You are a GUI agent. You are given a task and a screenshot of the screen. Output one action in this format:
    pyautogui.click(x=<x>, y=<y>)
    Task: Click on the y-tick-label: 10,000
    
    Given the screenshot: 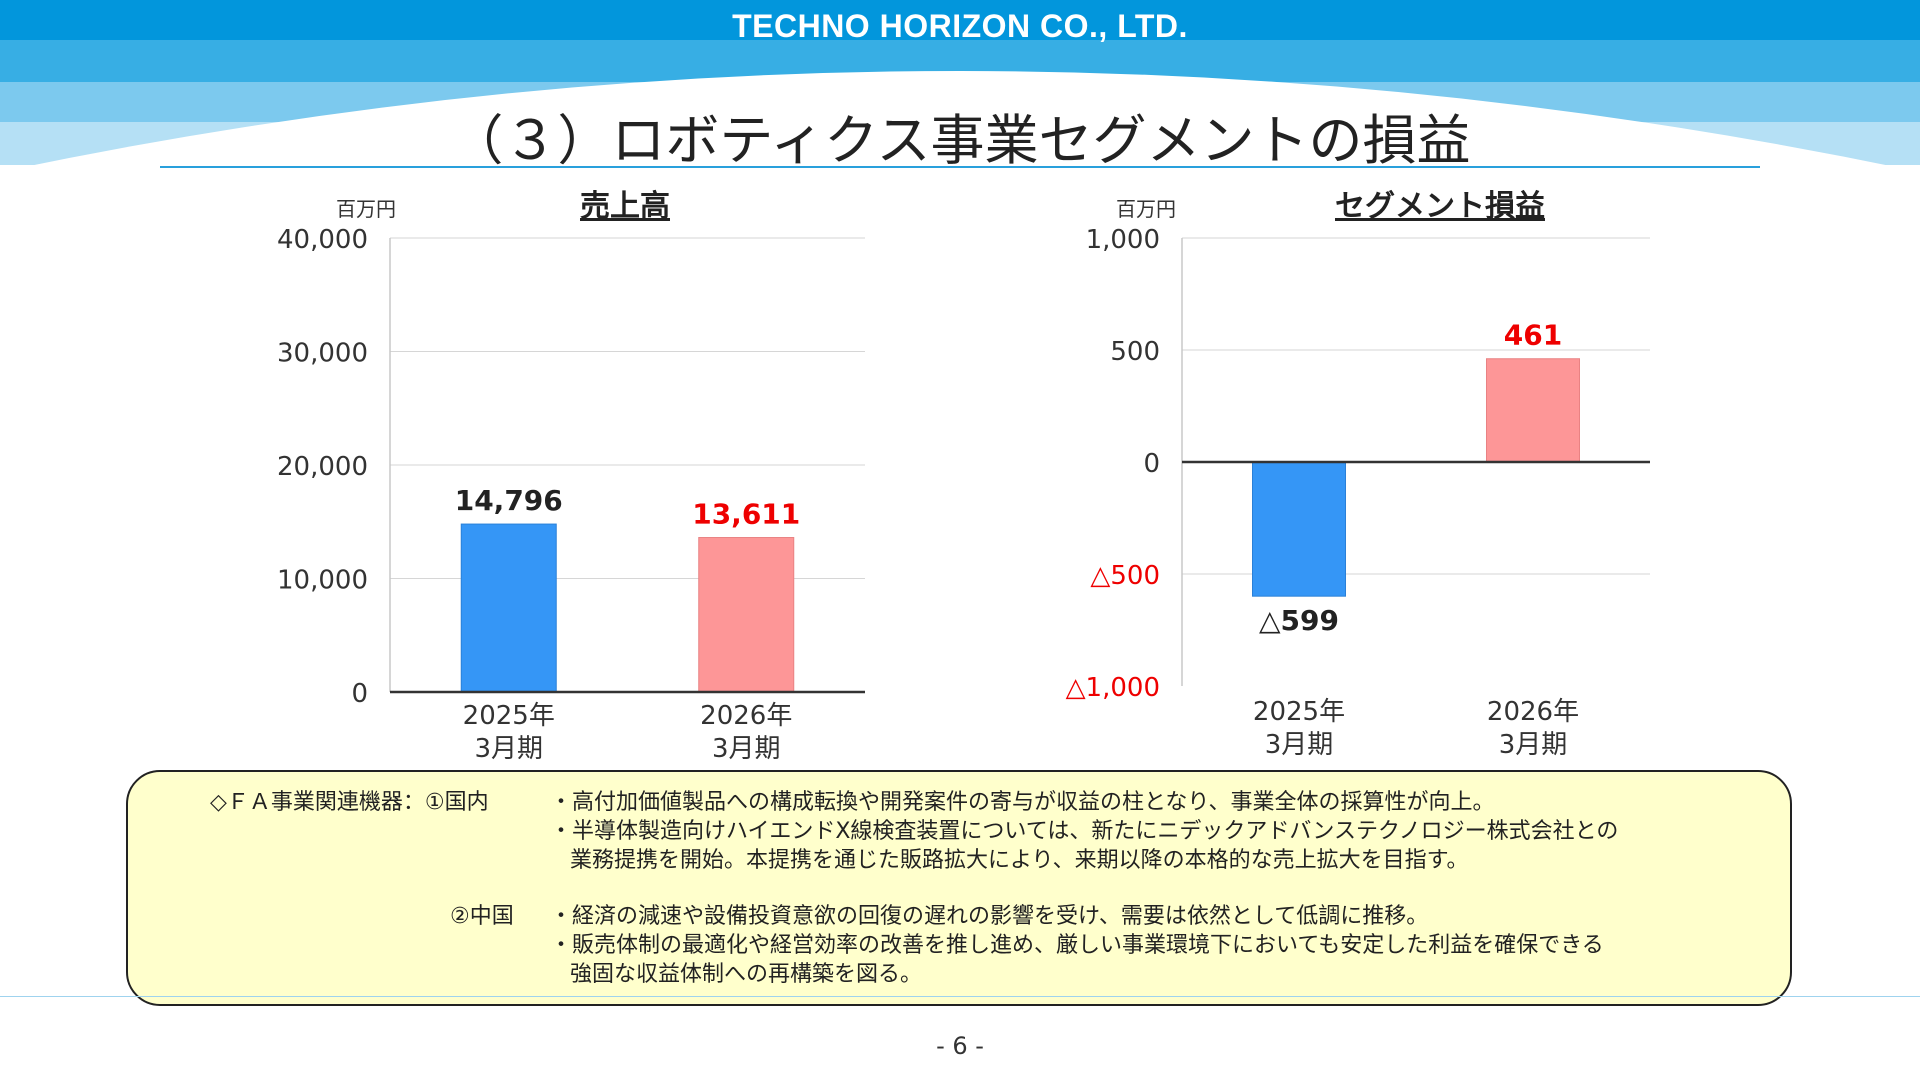 What is the action you would take?
    pyautogui.click(x=322, y=581)
    